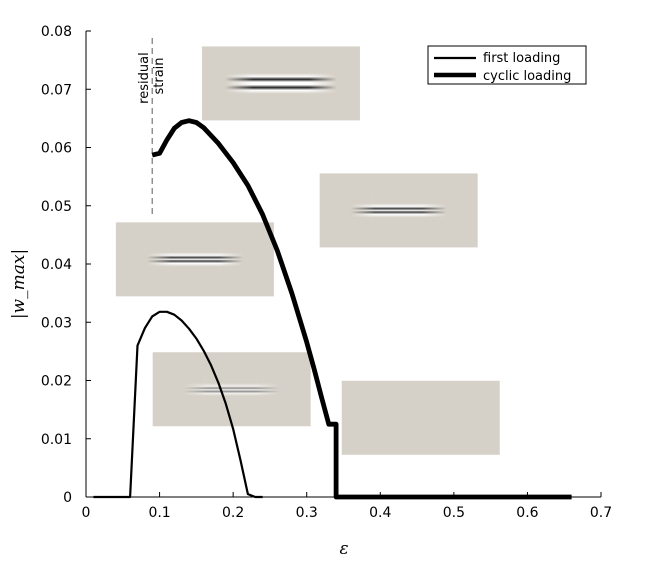  I want to click on y-tick-label: 0.02, so click(56, 382).